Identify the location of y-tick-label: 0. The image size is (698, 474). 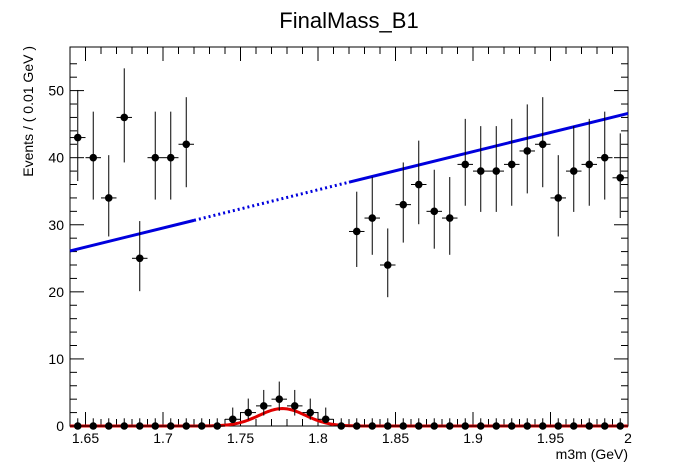
(60, 426).